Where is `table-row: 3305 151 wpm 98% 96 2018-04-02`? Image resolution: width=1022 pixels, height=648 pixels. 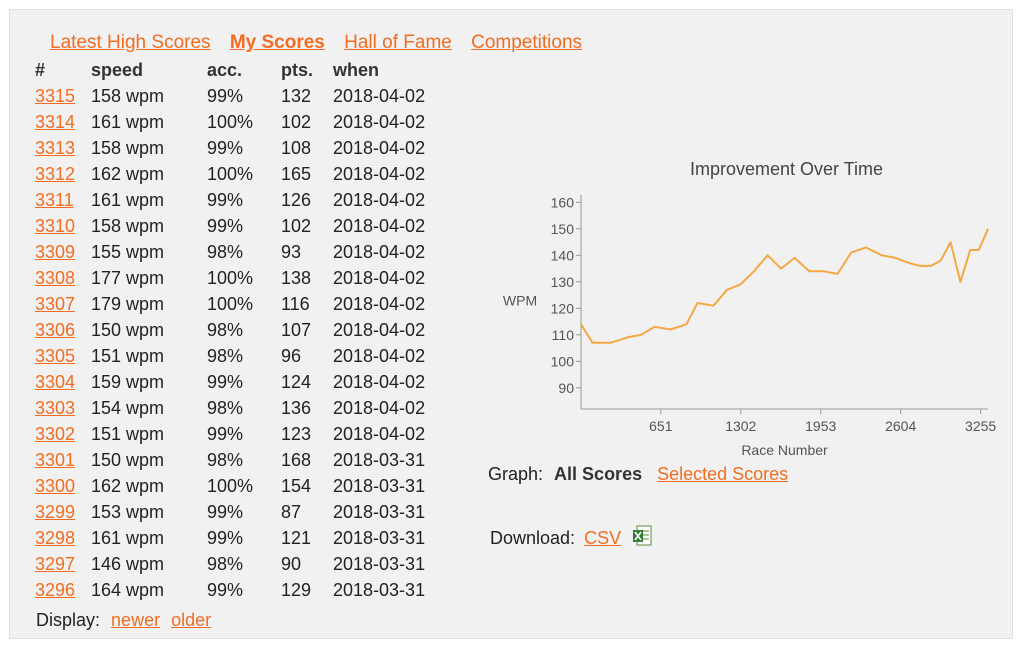 table-row: 3305 151 wpm 98% 96 2018-04-02 is located at coordinates (236, 356).